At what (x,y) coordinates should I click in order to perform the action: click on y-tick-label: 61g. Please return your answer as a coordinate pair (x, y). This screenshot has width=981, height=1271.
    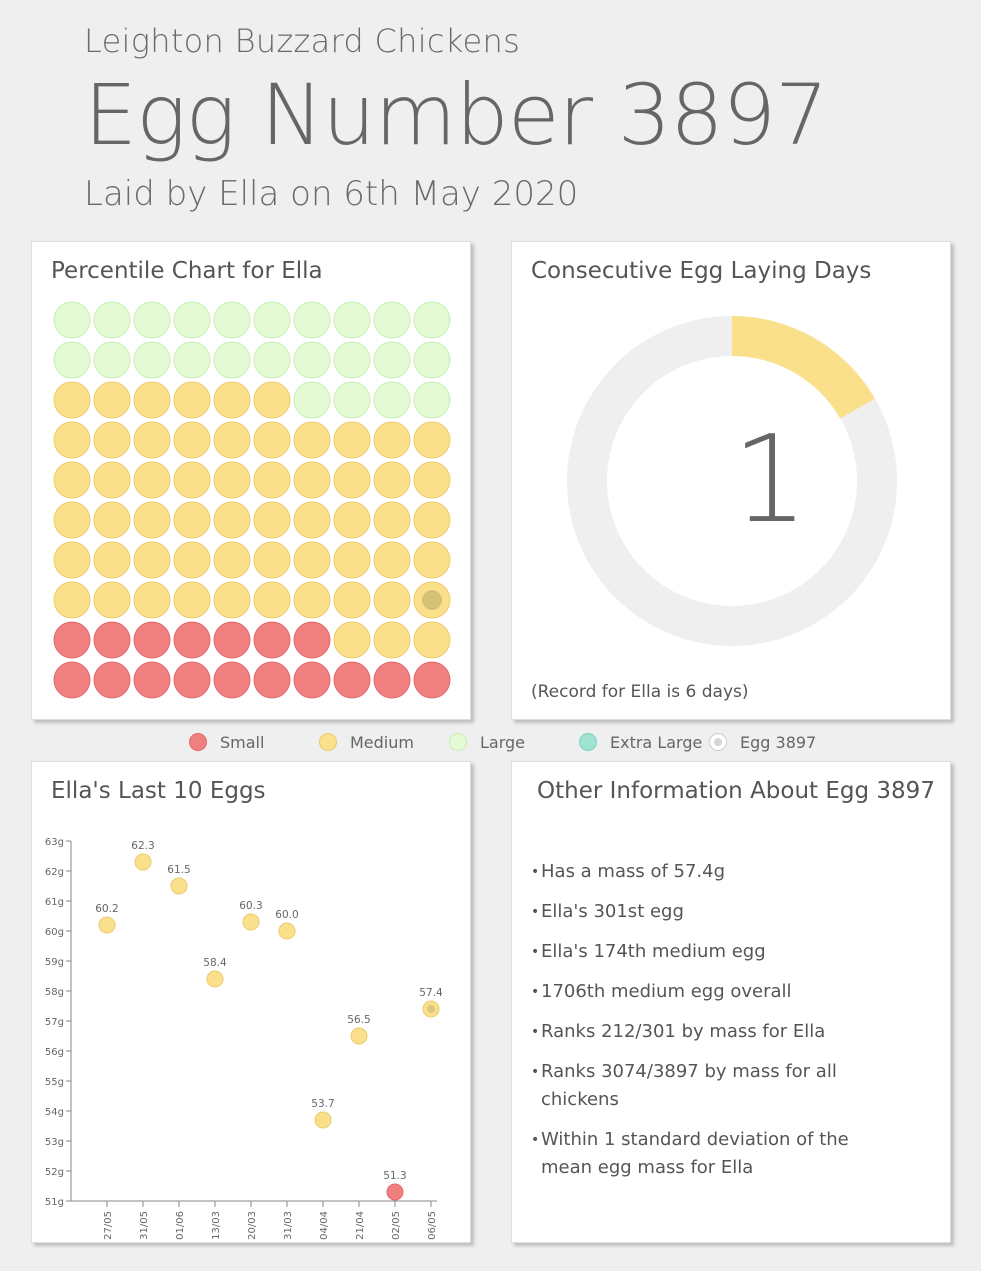
    Looking at the image, I should click on (54, 902).